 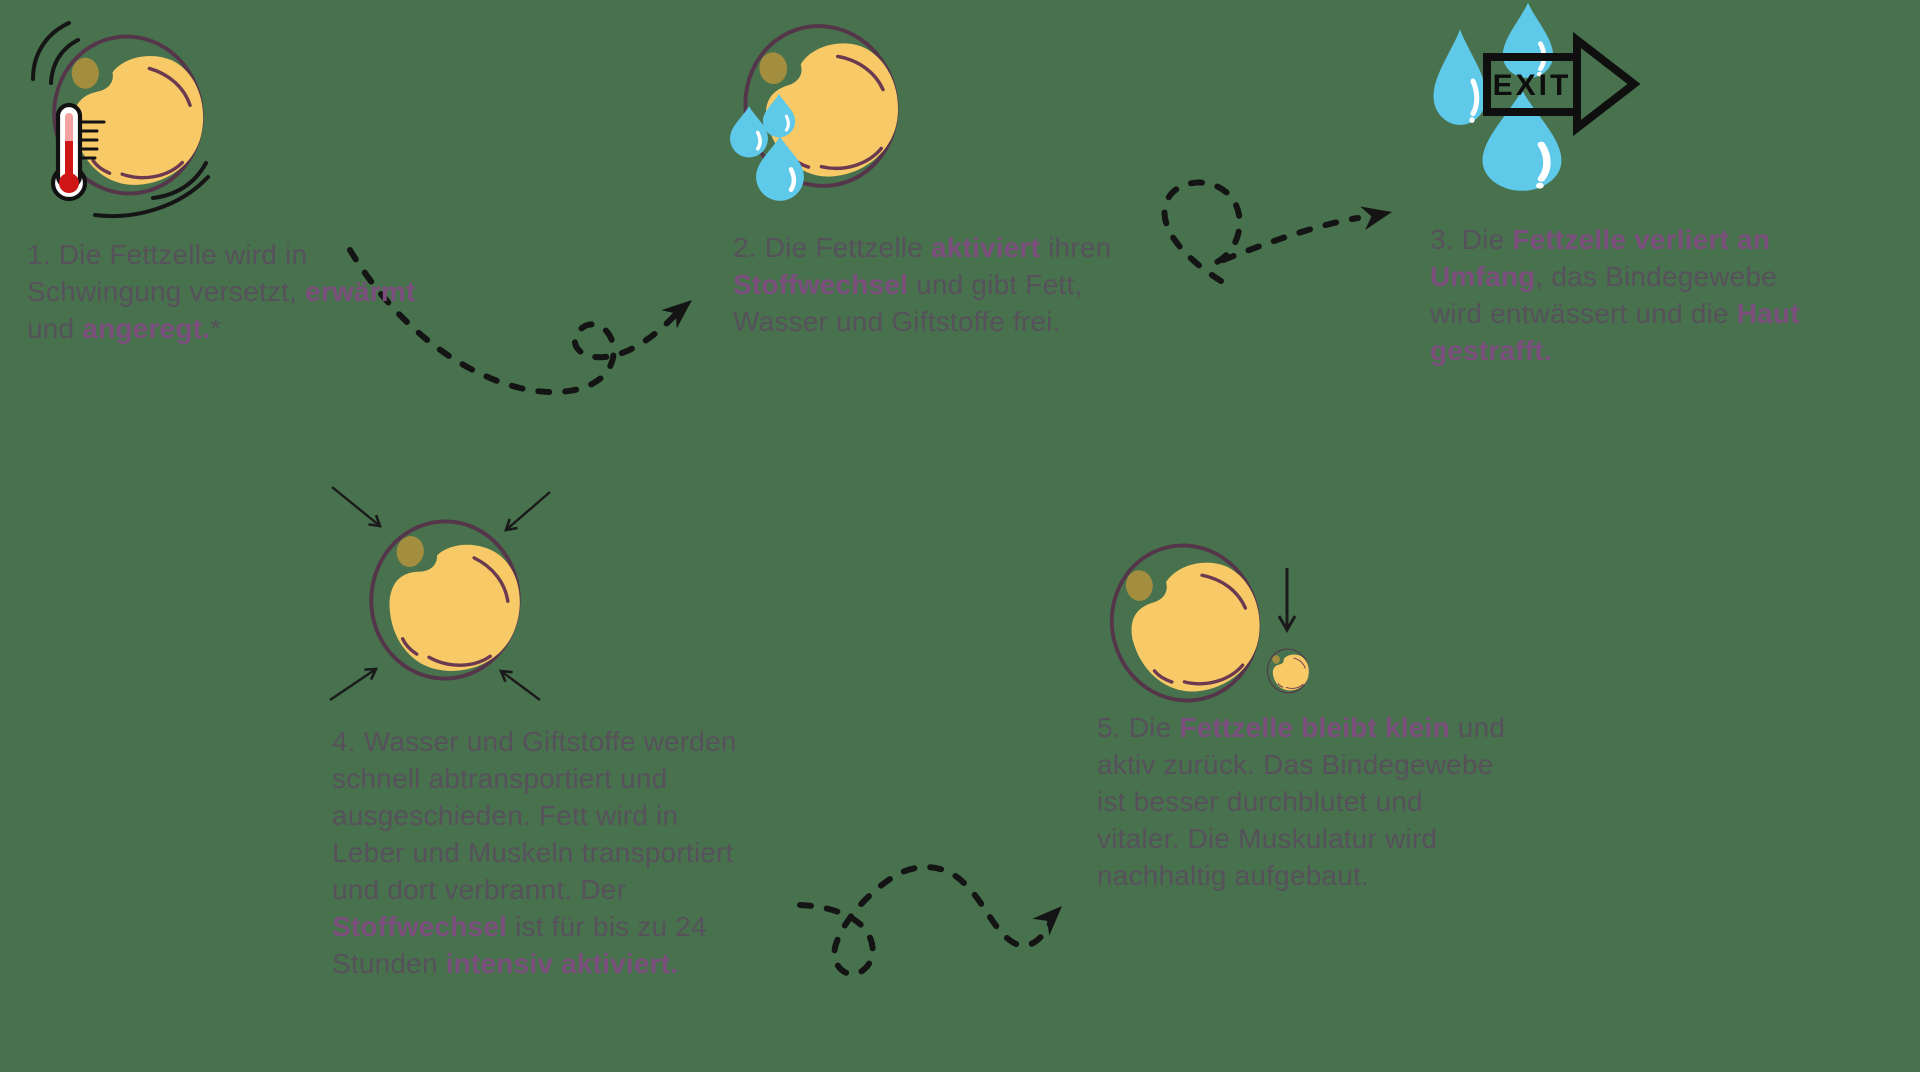 I want to click on vibration-arcs, so click(x=120, y=120).